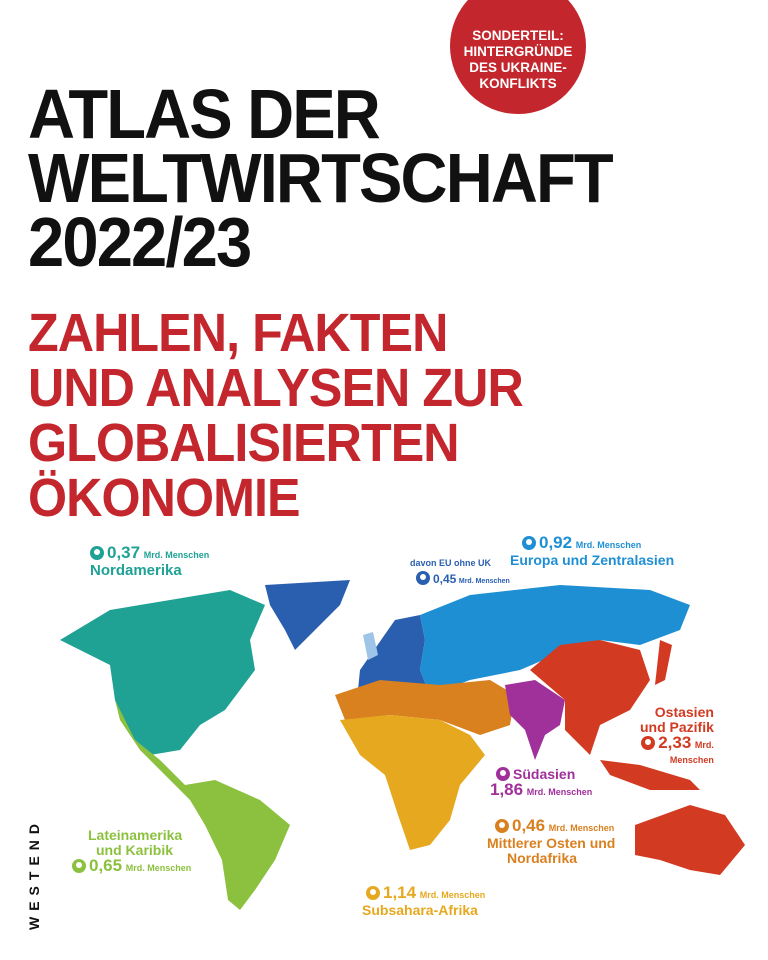  Describe the element at coordinates (541, 782) in the screenshot. I see `label-suedasien: Südasien 1,86 Mrd. Menschen` at that location.